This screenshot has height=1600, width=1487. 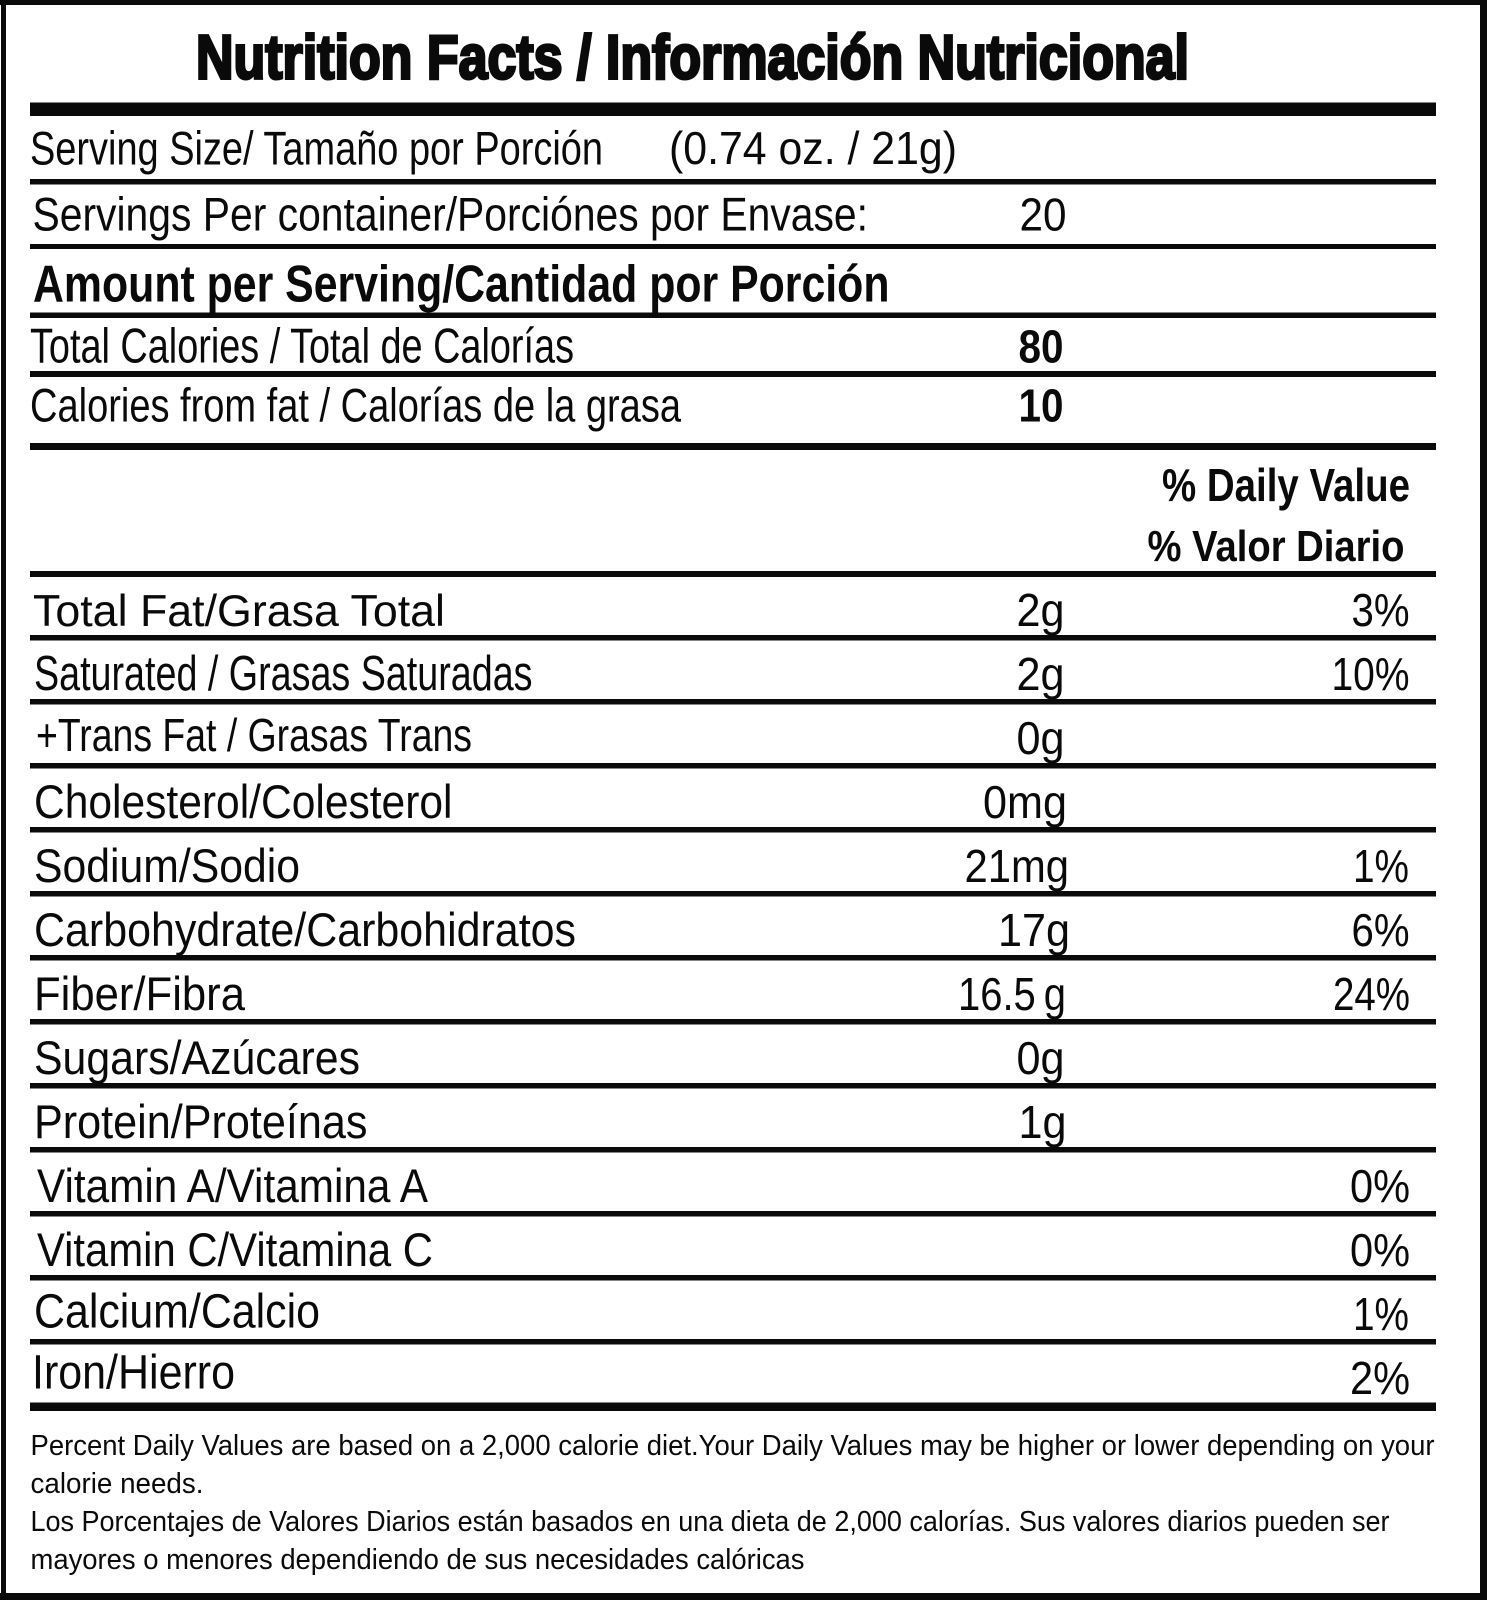 What do you see at coordinates (1381, 930) in the screenshot?
I see `svg-text: 6%` at bounding box center [1381, 930].